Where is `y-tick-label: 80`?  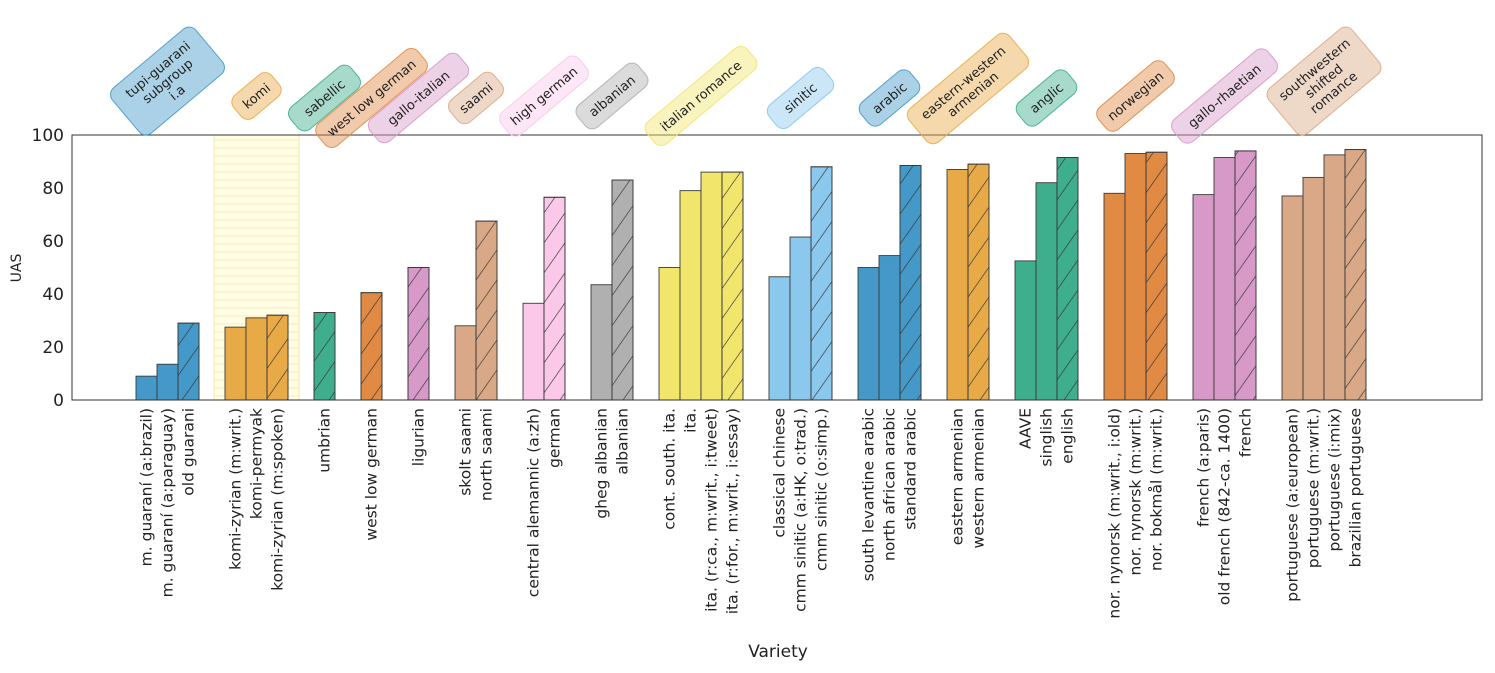
y-tick-label: 80 is located at coordinates (53, 189).